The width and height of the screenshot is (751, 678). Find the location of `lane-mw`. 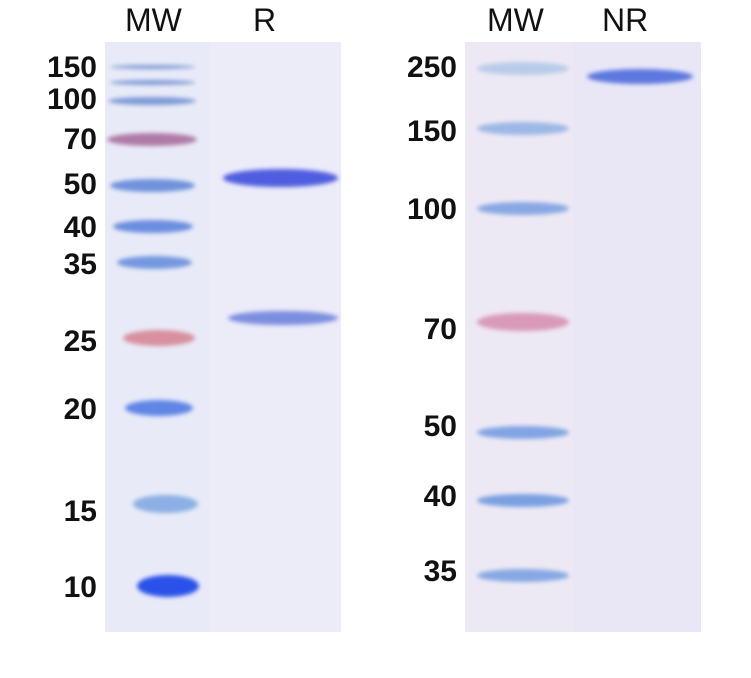

lane-mw is located at coordinates (519, 337).